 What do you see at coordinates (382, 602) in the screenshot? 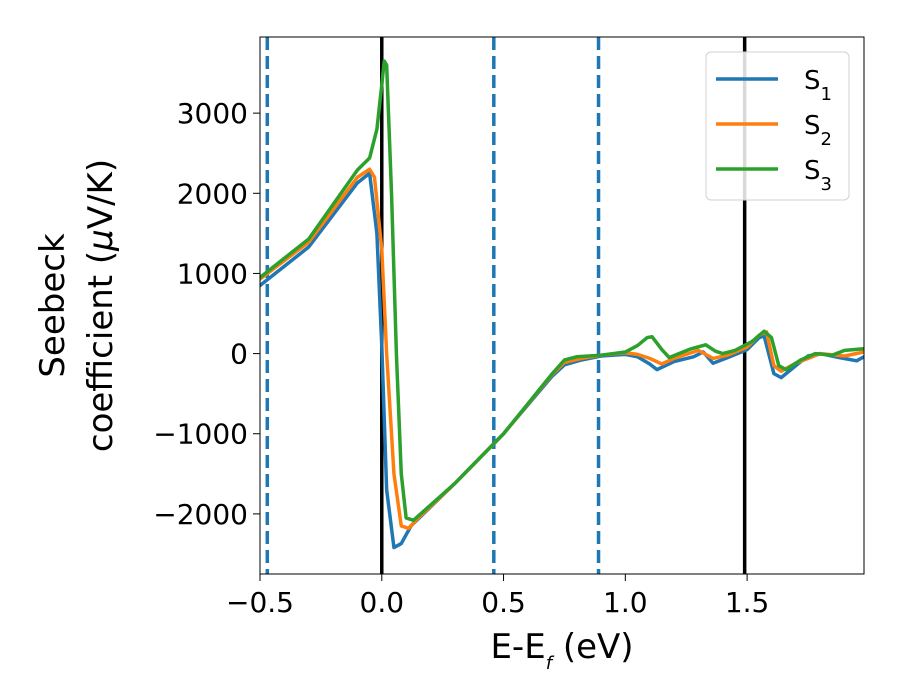
I see `x-tick-label: 0.0` at bounding box center [382, 602].